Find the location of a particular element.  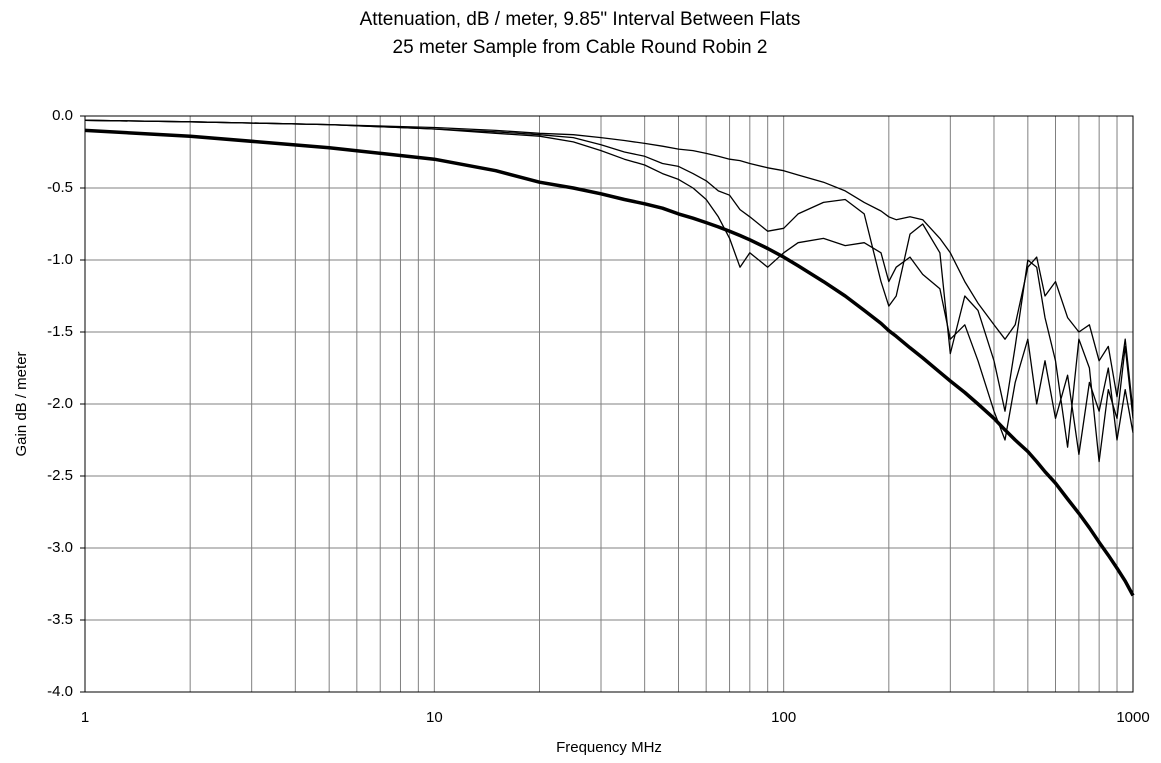

x-tick-label: 100 is located at coordinates (783, 717).